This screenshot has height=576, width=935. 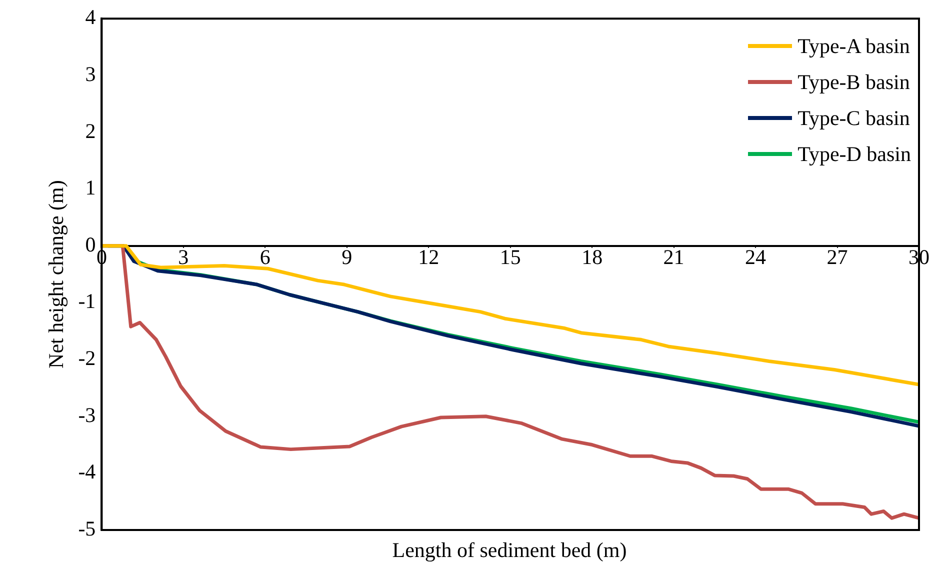 What do you see at coordinates (265, 256) in the screenshot?
I see `x-tick-label: 6` at bounding box center [265, 256].